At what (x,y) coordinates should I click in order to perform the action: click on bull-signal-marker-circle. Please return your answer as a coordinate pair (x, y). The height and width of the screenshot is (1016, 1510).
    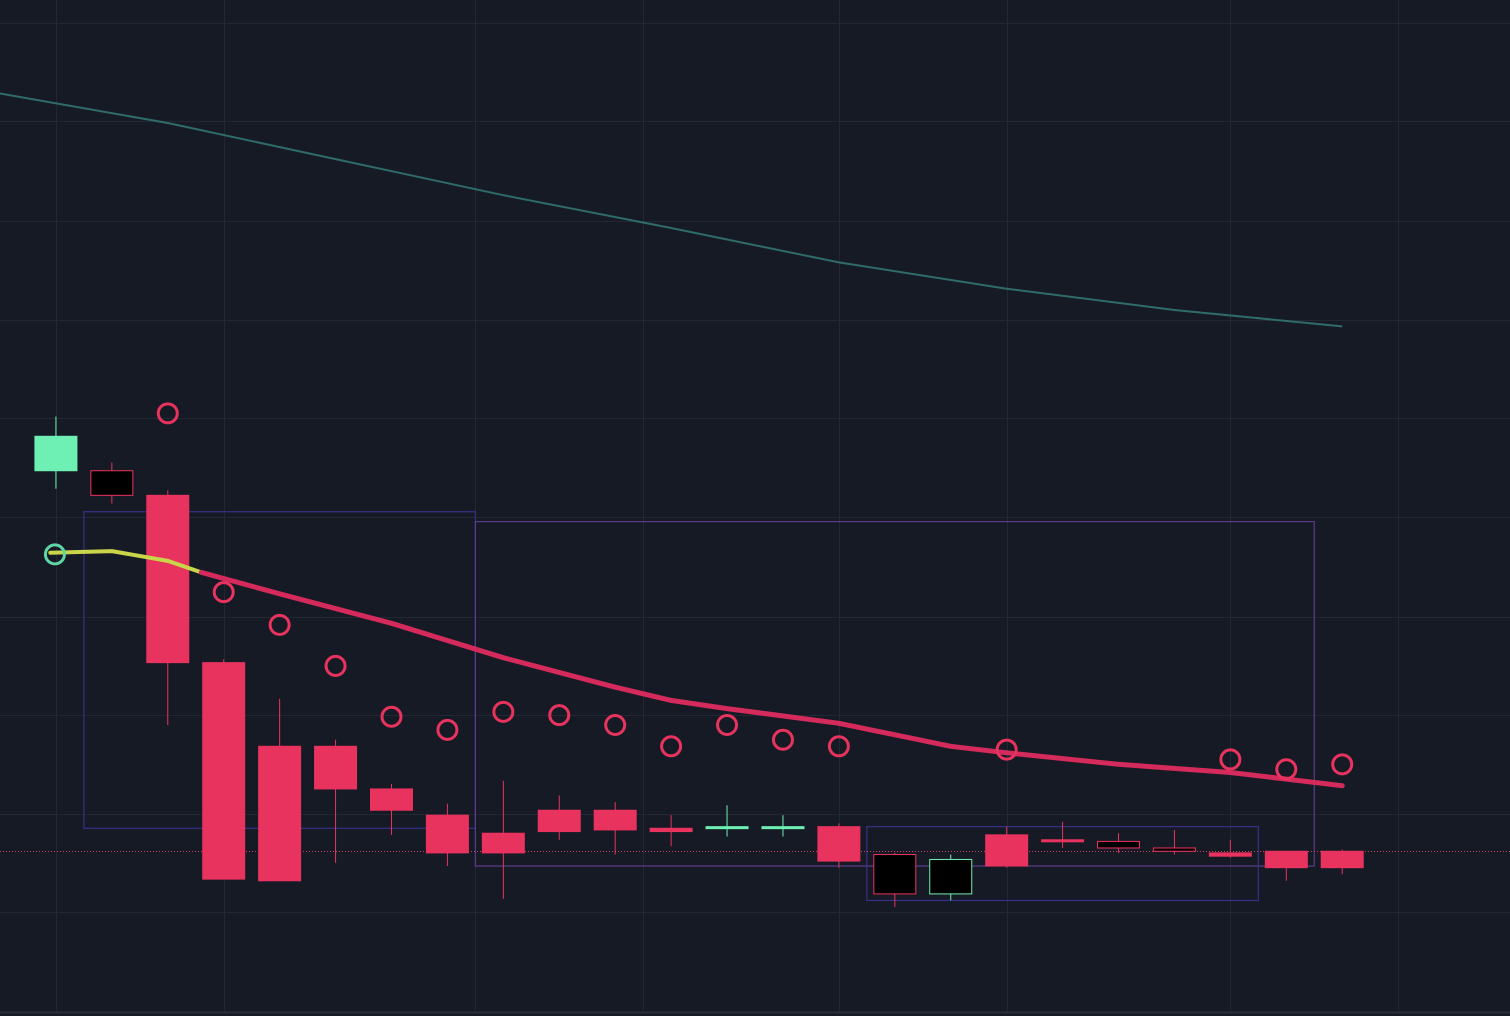
    Looking at the image, I should click on (54, 554).